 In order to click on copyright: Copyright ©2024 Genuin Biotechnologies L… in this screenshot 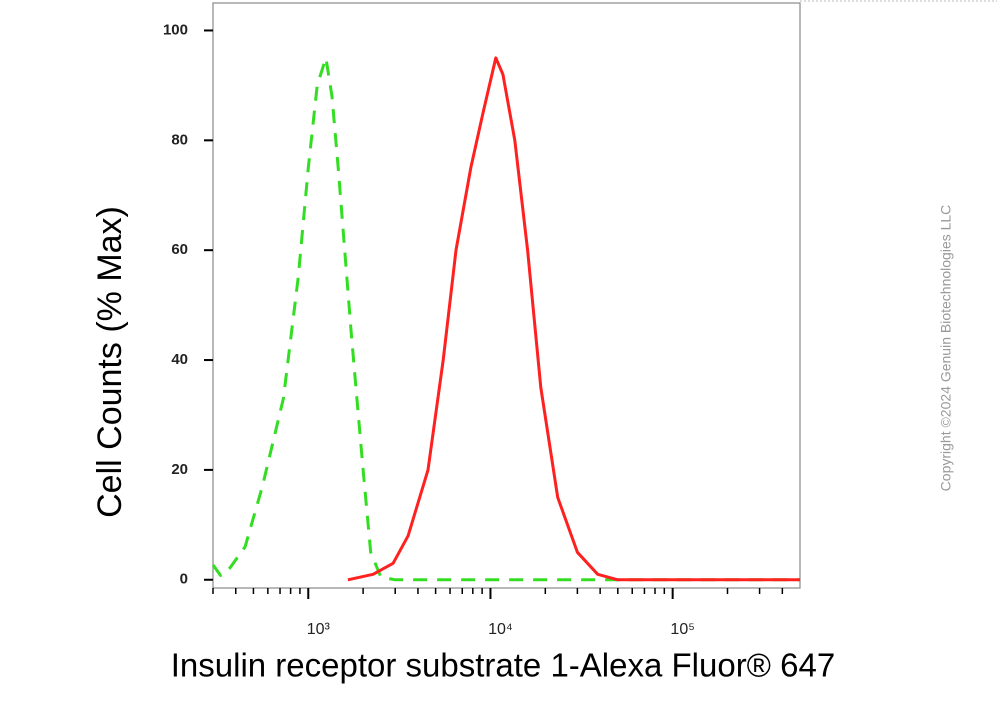, I will do `click(946, 348)`.